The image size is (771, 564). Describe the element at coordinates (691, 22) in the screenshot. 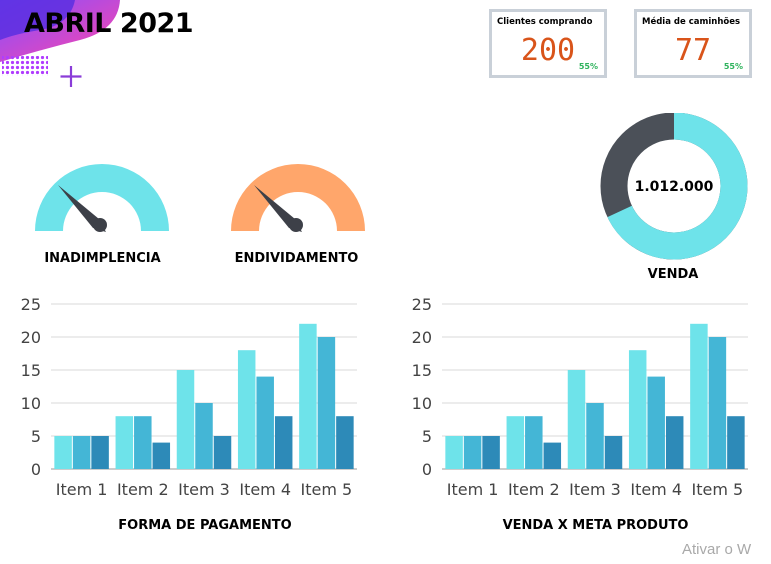

I see `kpi-label: Média de caminhões` at that location.